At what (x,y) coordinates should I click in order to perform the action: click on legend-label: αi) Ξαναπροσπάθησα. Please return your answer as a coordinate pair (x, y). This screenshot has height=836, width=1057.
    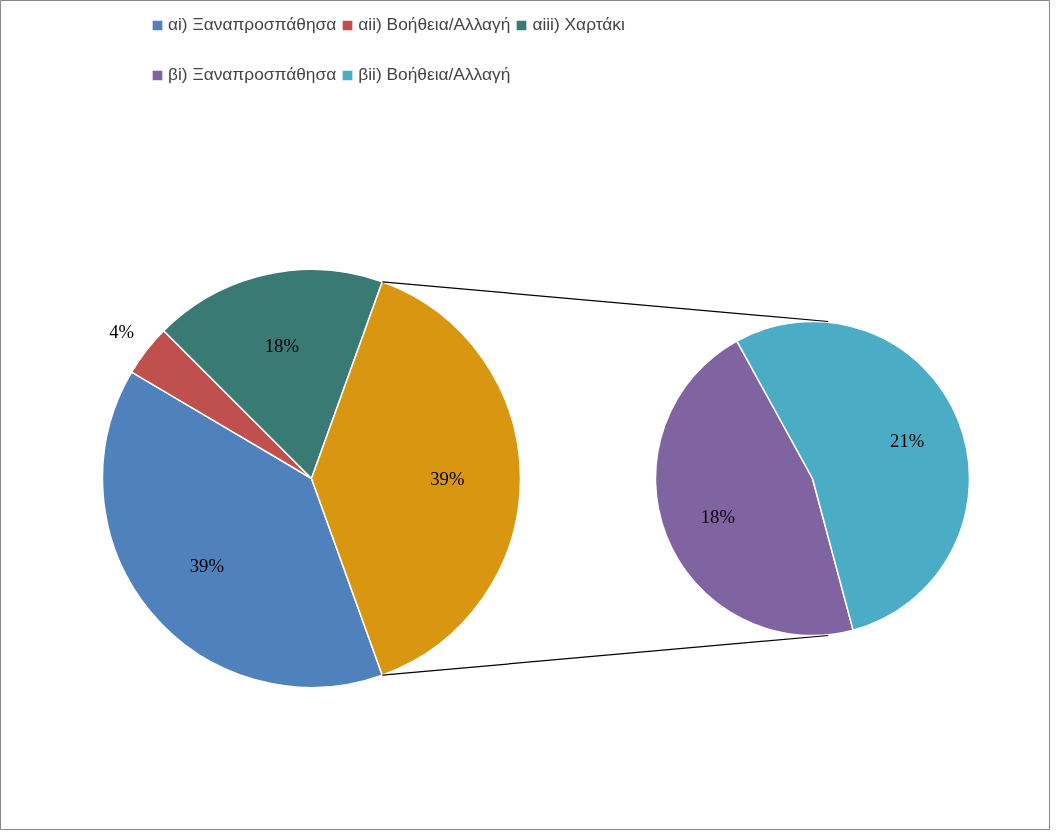
    Looking at the image, I should click on (252, 24).